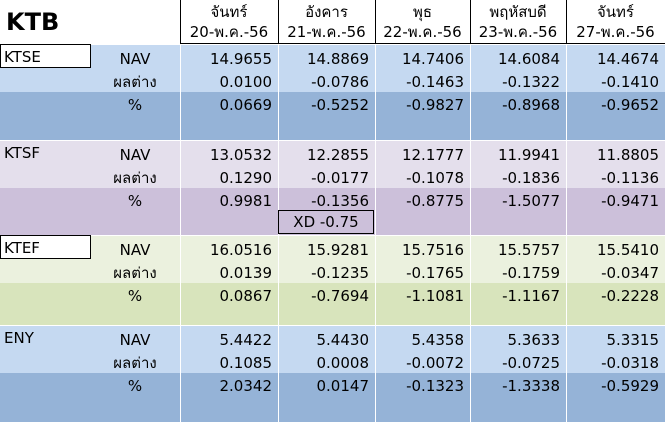 This screenshot has width=665, height=422. What do you see at coordinates (229, 12) in the screenshot?
I see `day-label: จันทร์` at bounding box center [229, 12].